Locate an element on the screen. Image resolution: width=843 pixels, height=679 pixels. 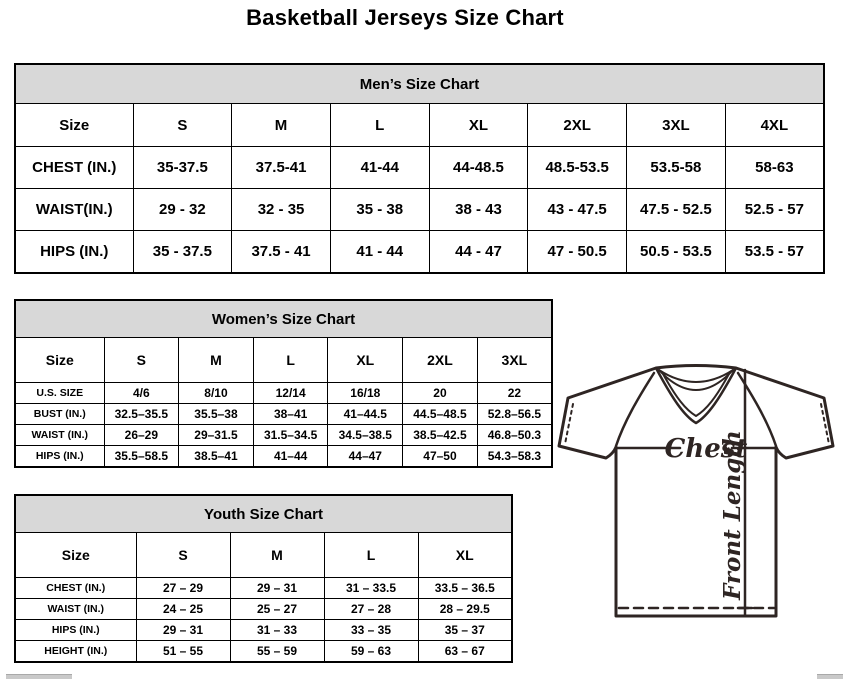
women-size-cell: 32.5–35.5 is located at coordinates (141, 414).